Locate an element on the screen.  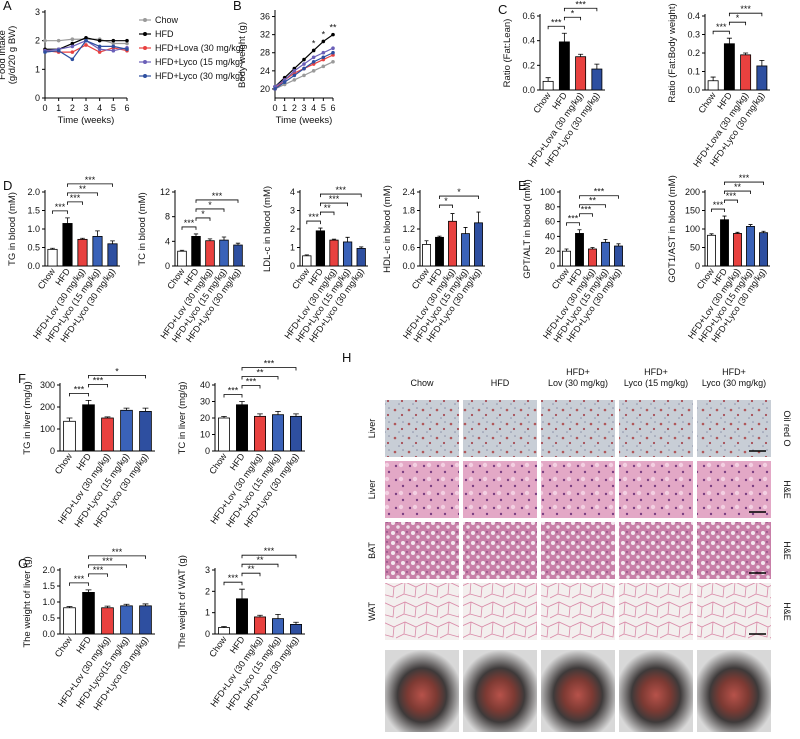
legend-marker is located at coordinates (145, 48).